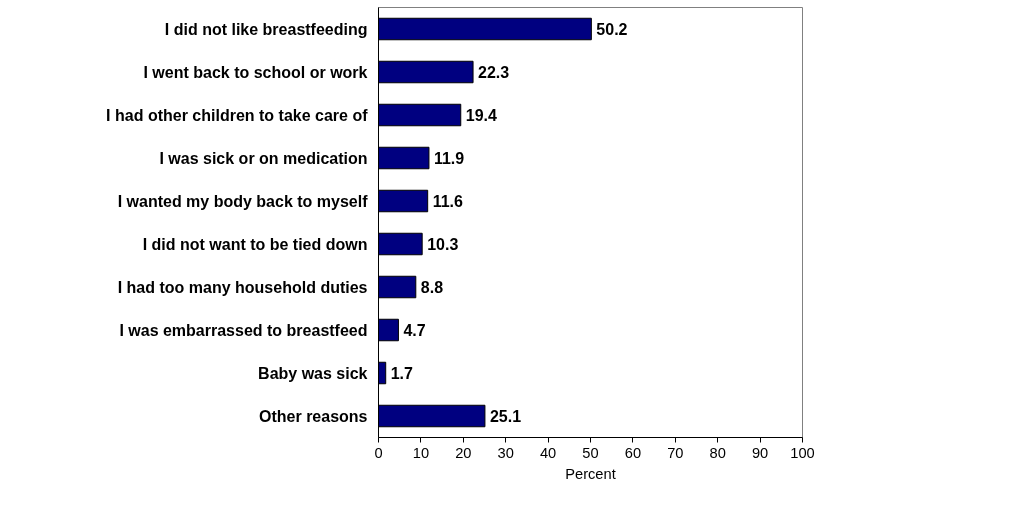 Image resolution: width=1020 pixels, height=523 pixels. What do you see at coordinates (463, 452) in the screenshot?
I see `x-tick-label: 20` at bounding box center [463, 452].